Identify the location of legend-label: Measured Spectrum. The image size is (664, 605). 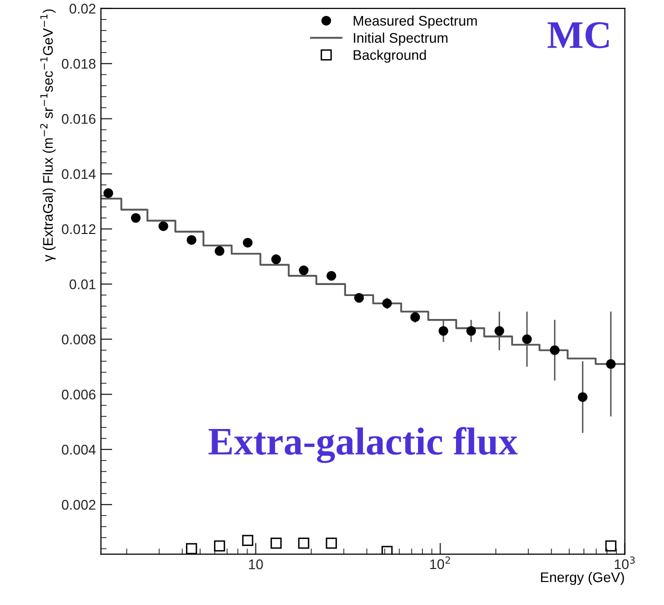
(415, 22).